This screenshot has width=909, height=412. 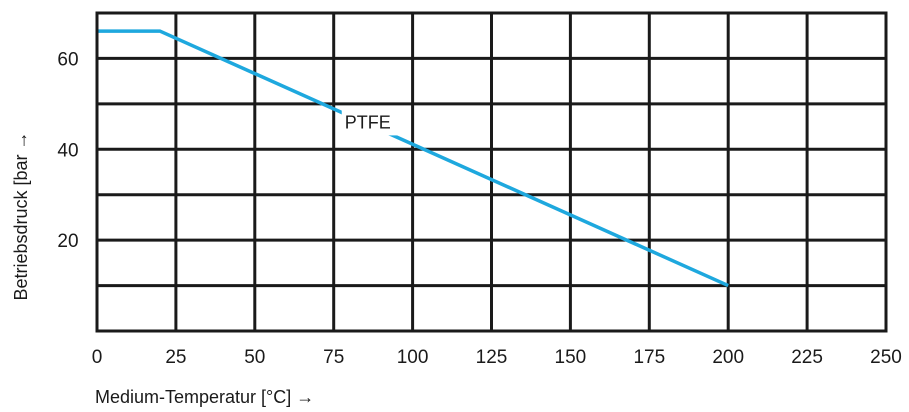 I want to click on x-axis-ticks: 0 25 50 75 100 125 150 175 200 225 250, so click(x=497, y=357).